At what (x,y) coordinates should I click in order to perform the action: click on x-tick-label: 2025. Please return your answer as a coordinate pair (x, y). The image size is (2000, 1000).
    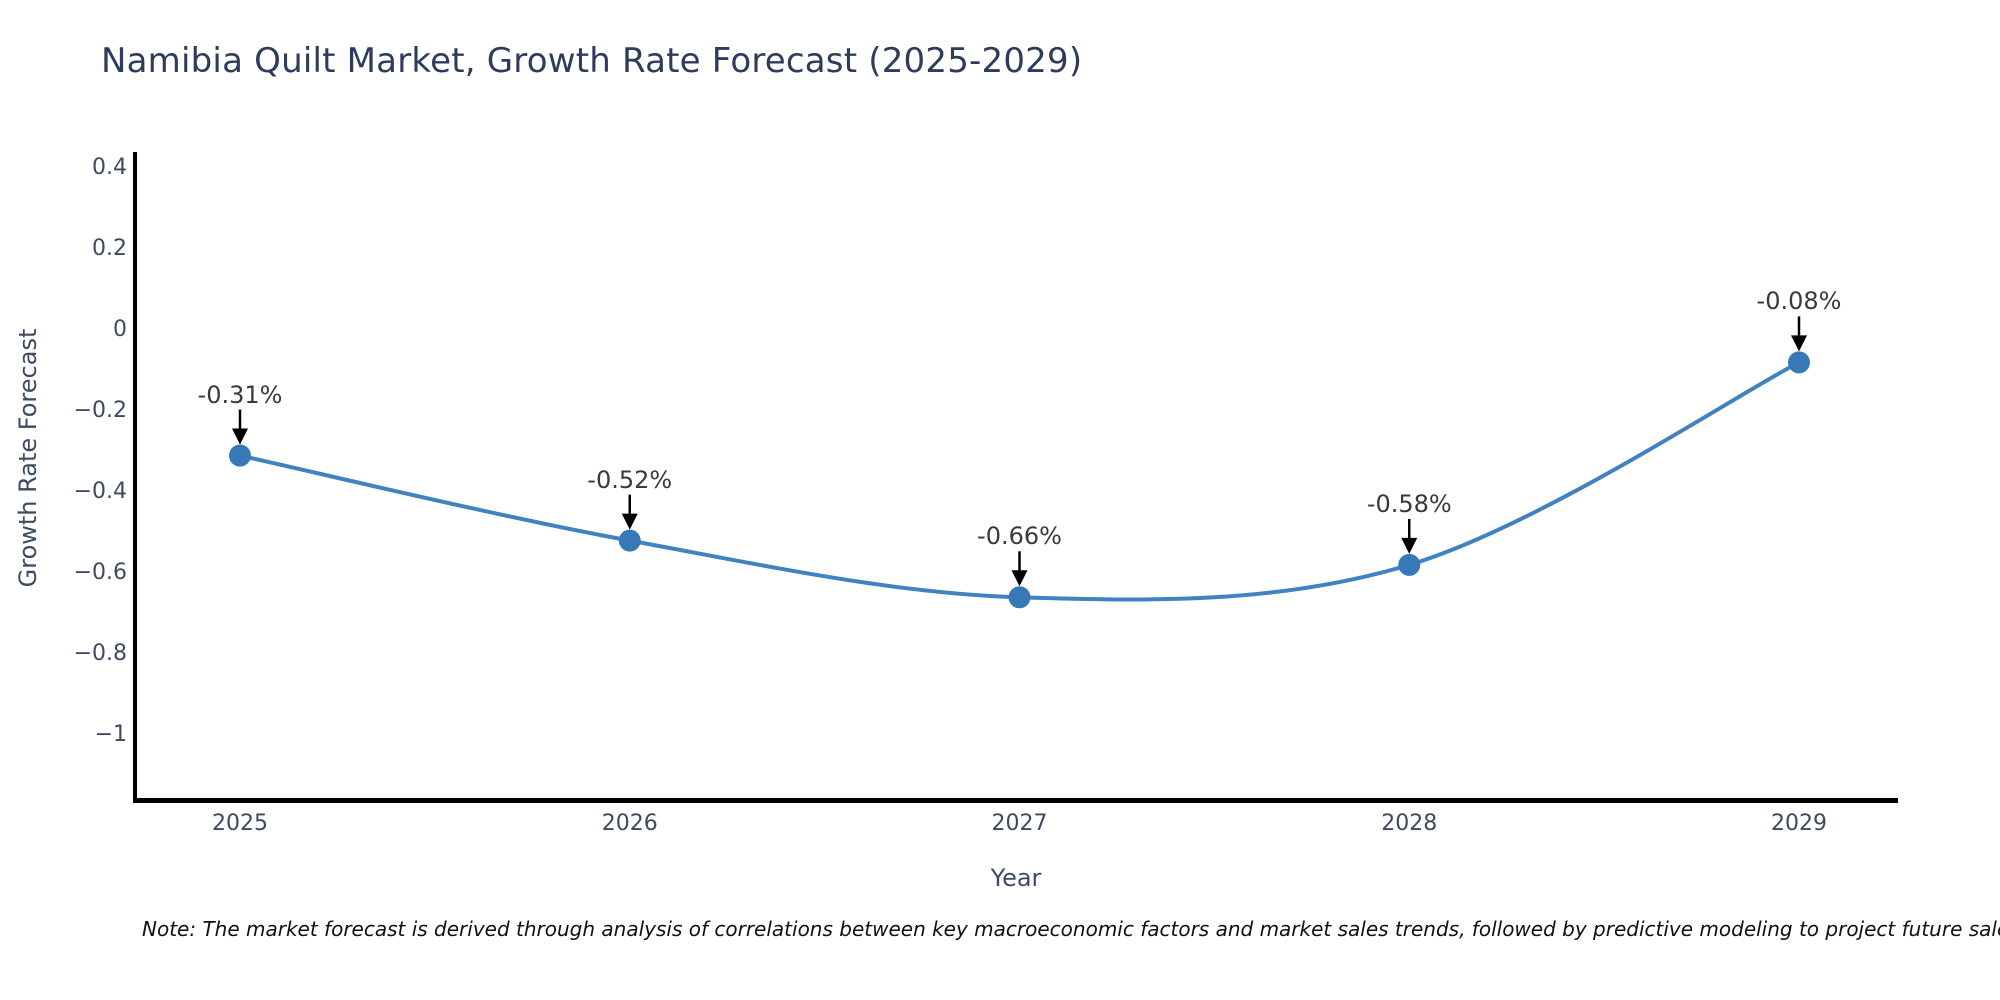
    Looking at the image, I should click on (240, 823).